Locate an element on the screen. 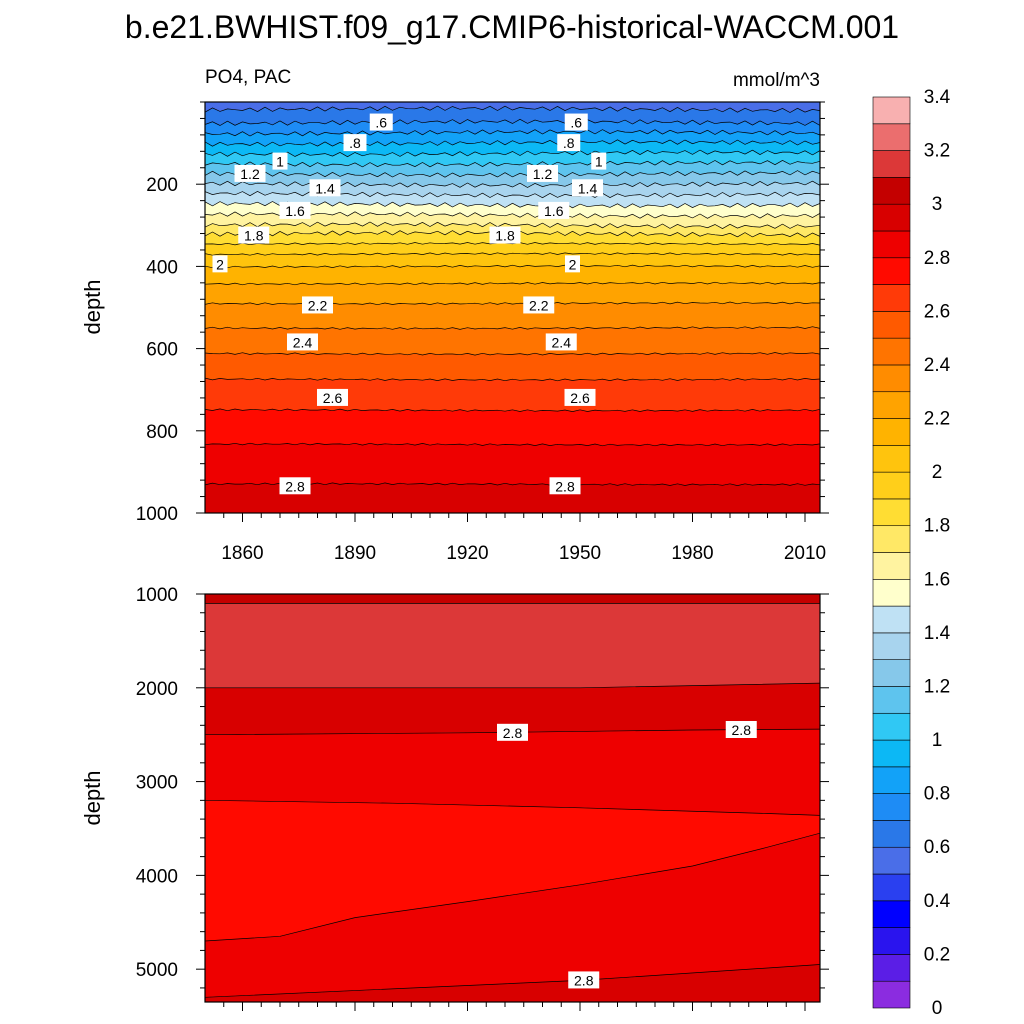 The height and width of the screenshot is (1024, 1024). colorbar-tick-label: 1 is located at coordinates (937, 740).